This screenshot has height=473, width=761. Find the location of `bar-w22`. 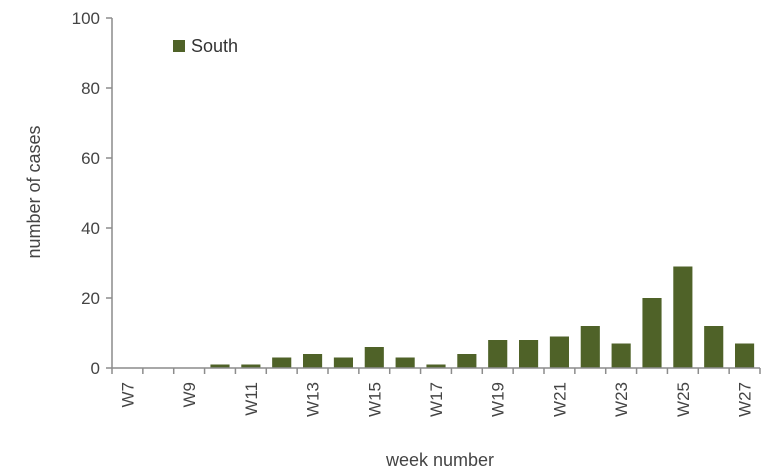

bar-w22 is located at coordinates (590, 347).